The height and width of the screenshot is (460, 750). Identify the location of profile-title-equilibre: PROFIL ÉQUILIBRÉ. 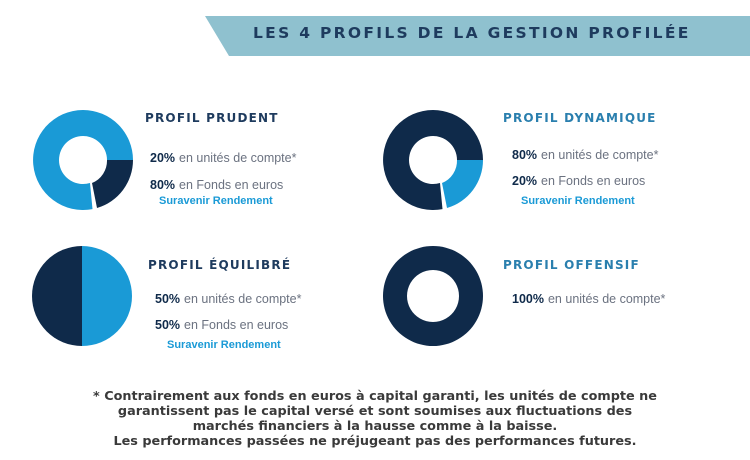
(220, 265).